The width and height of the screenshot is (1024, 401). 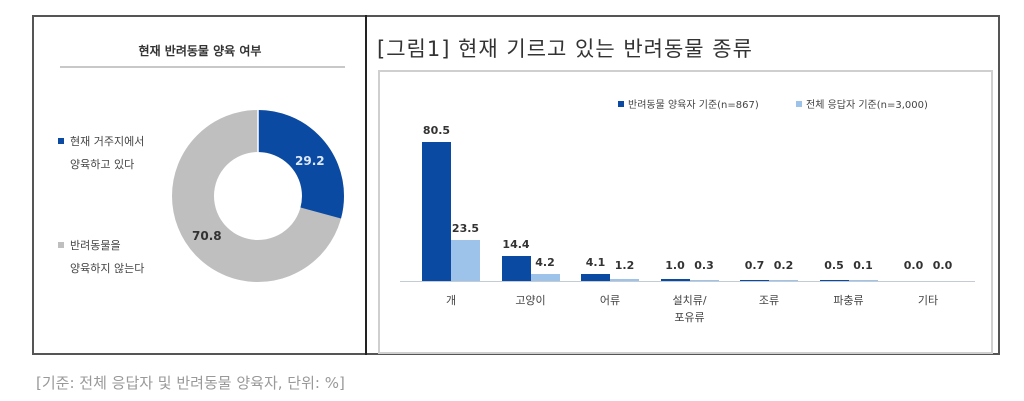 What do you see at coordinates (867, 105) in the screenshot?
I see `legend-label-all: 전체 응답자 기준(n=3,000)` at bounding box center [867, 105].